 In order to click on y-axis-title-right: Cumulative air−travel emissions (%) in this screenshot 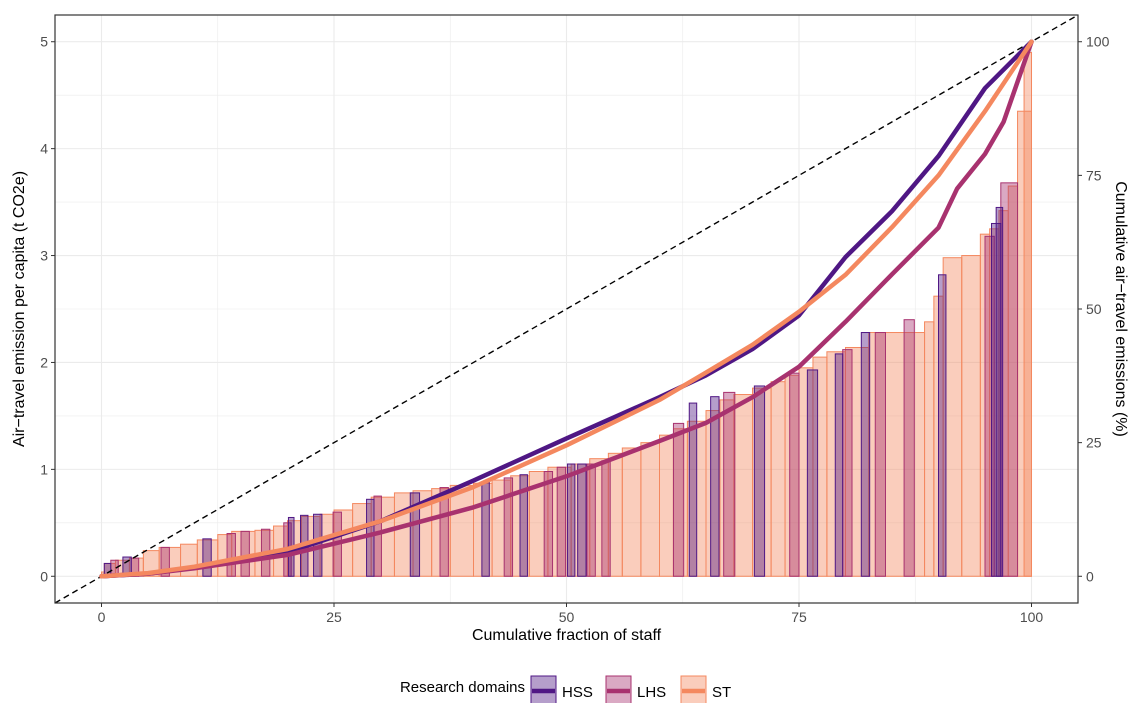, I will do `click(1120, 309)`.